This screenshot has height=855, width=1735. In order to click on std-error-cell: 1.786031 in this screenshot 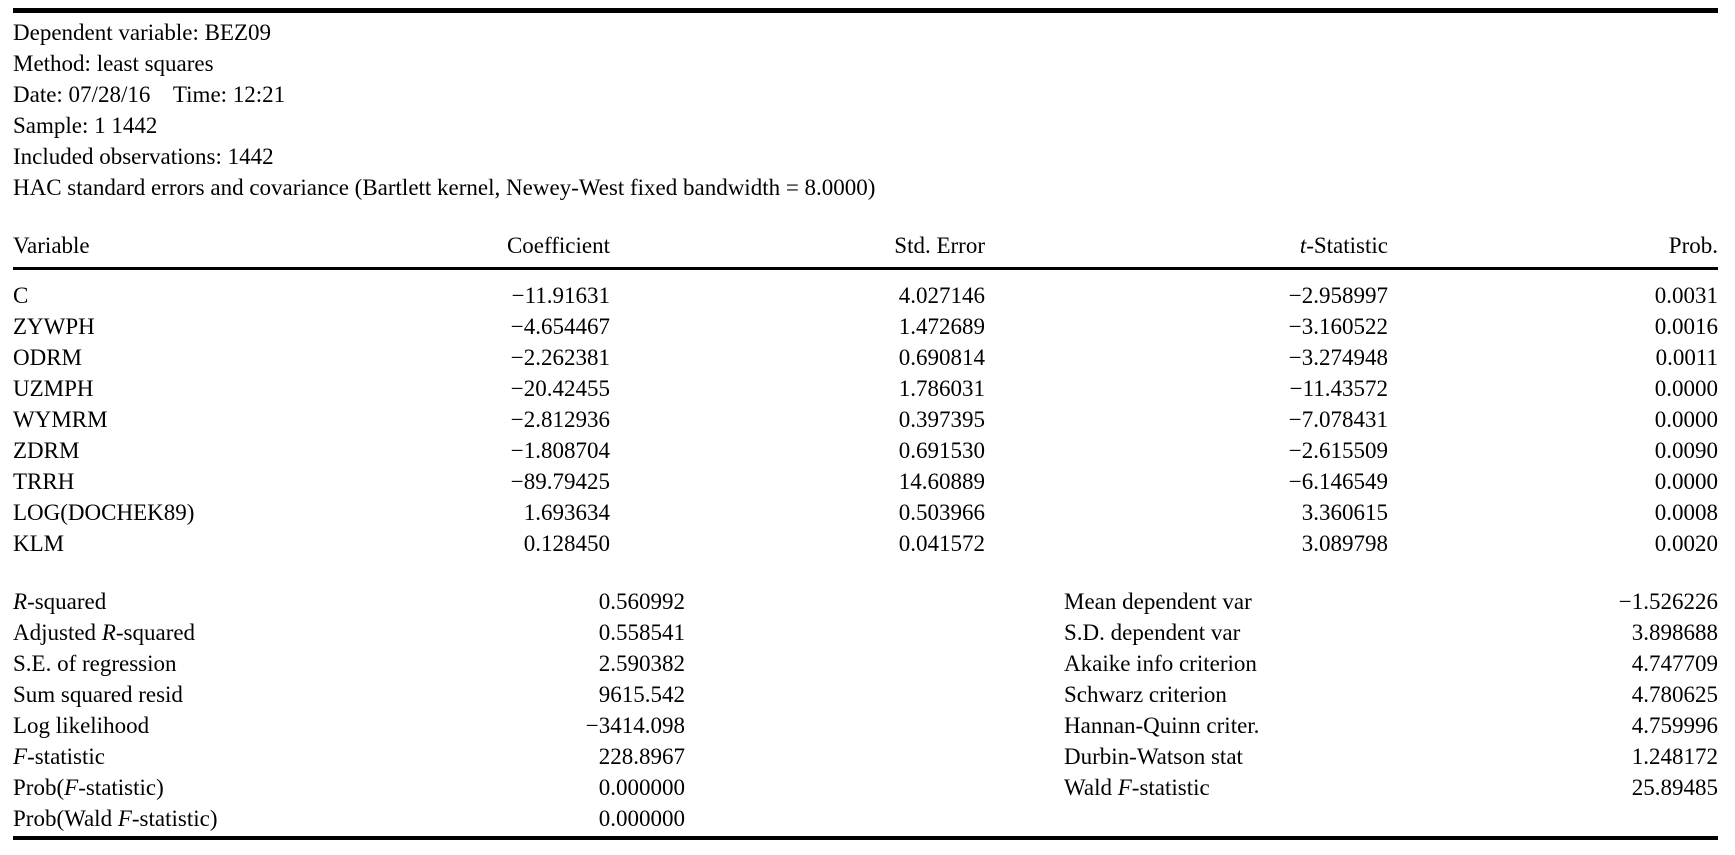, I will do `click(941, 388)`.